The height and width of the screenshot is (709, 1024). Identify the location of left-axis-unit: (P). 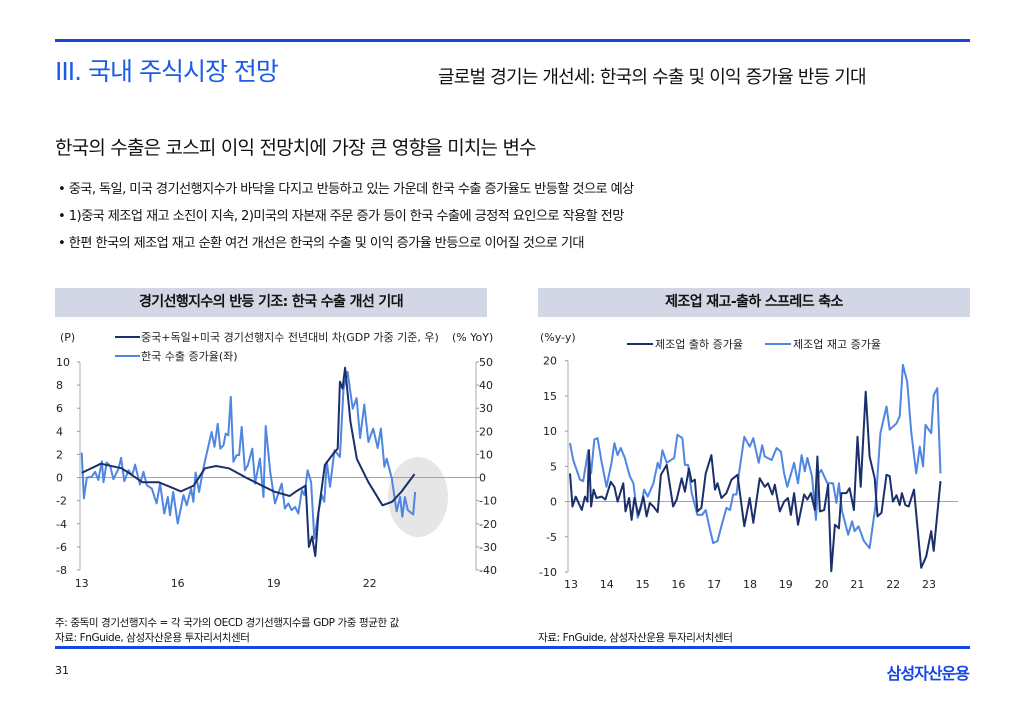
(67, 337).